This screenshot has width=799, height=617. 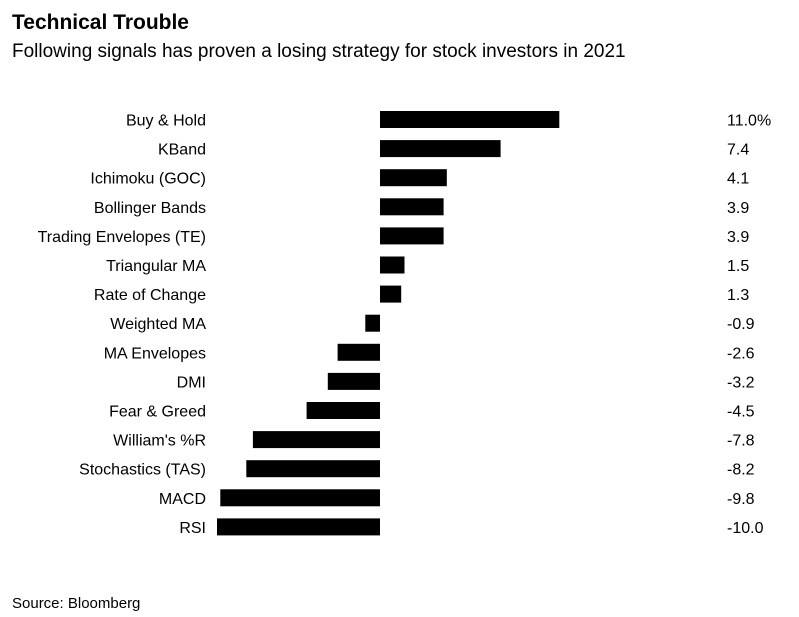 What do you see at coordinates (122, 237) in the screenshot?
I see `category-label: Trading Envelopes (TE)` at bounding box center [122, 237].